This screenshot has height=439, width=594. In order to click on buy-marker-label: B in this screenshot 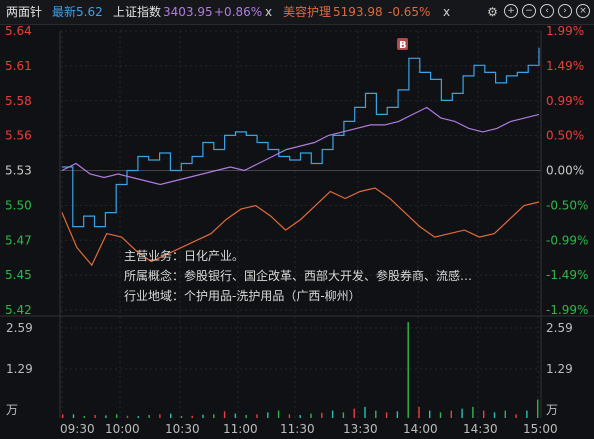, I will do `click(403, 45)`.